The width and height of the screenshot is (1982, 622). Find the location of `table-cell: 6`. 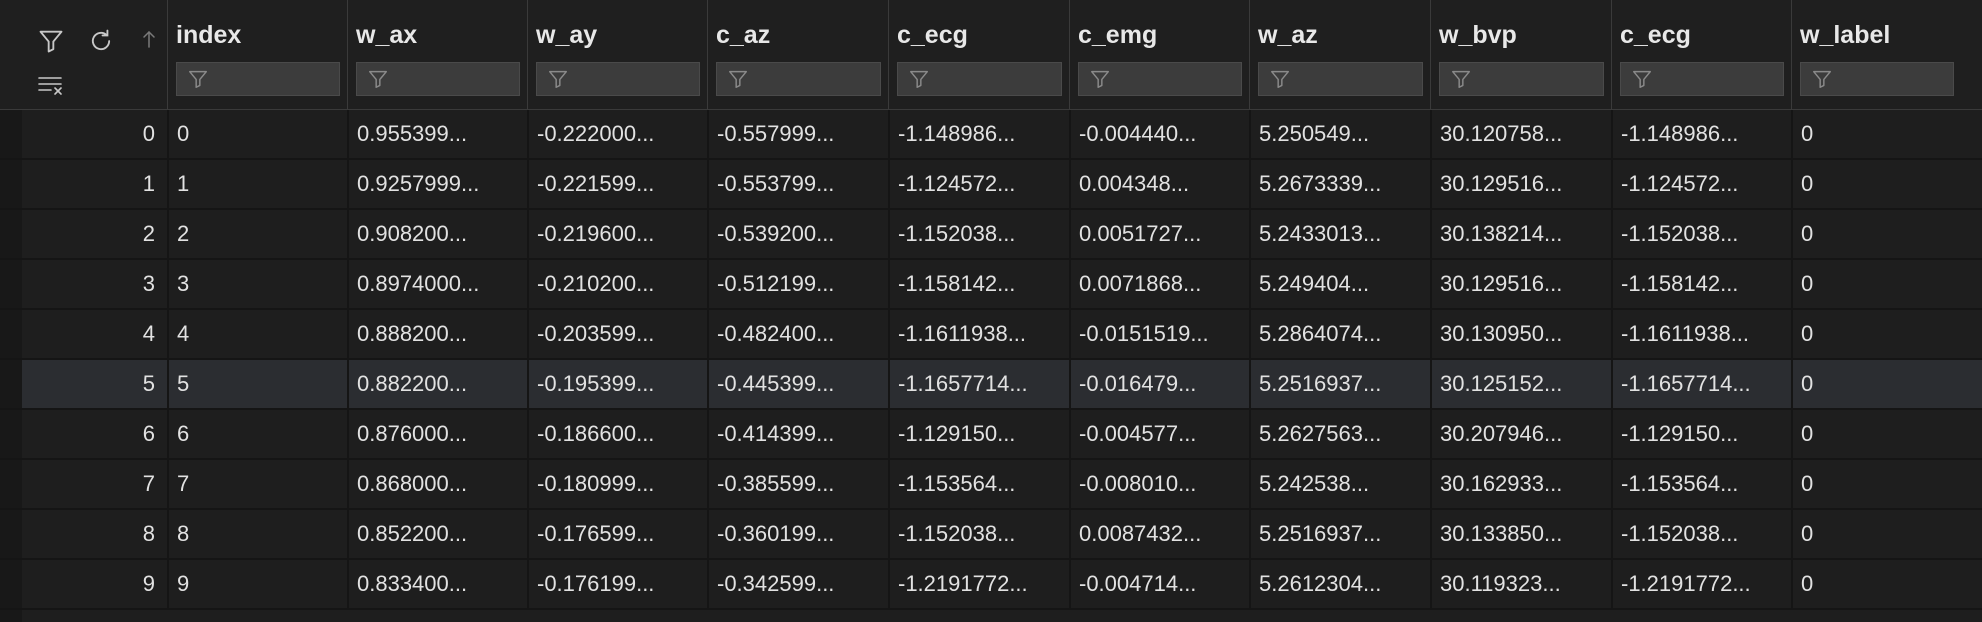

table-cell: 6 is located at coordinates (257, 434).